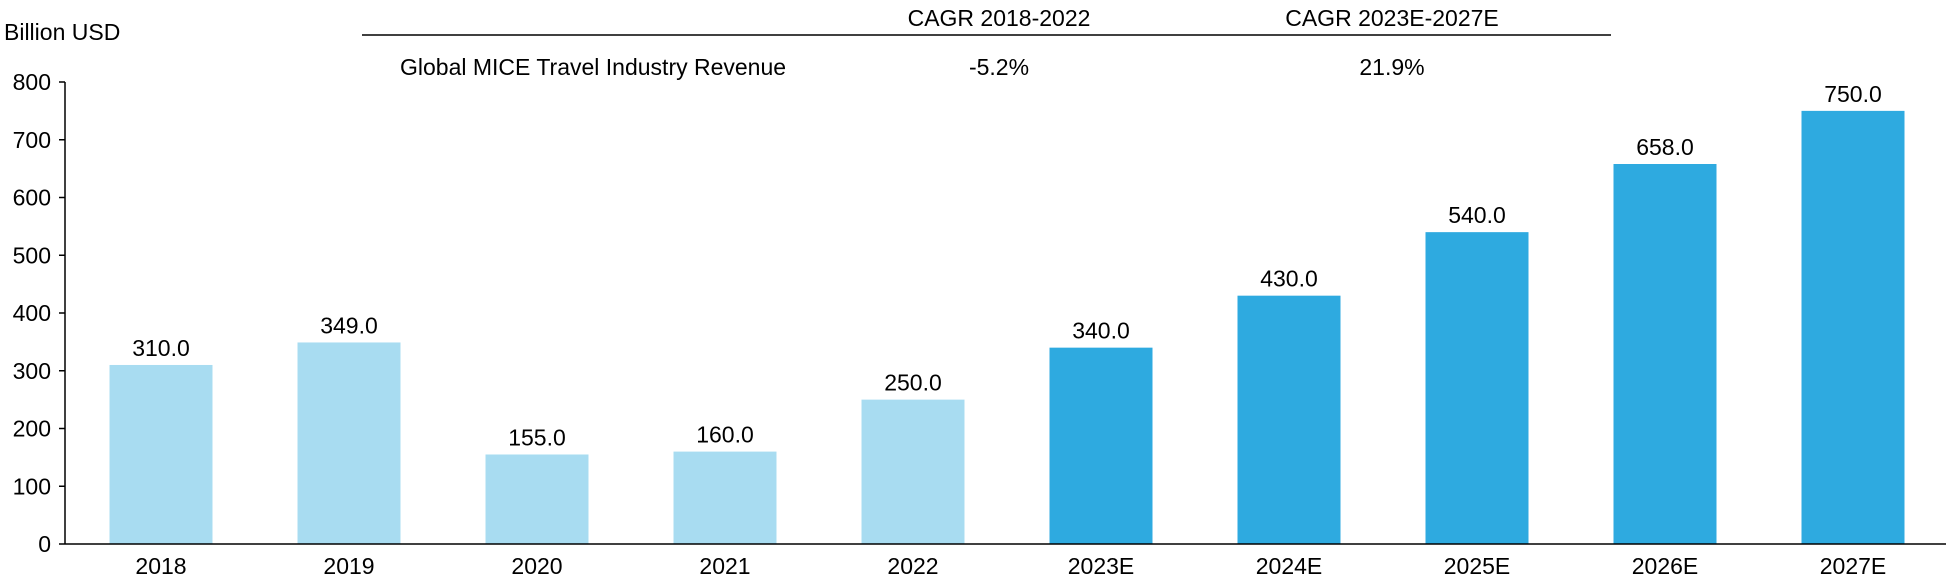  What do you see at coordinates (1477, 388) in the screenshot?
I see `bar-2025E` at bounding box center [1477, 388].